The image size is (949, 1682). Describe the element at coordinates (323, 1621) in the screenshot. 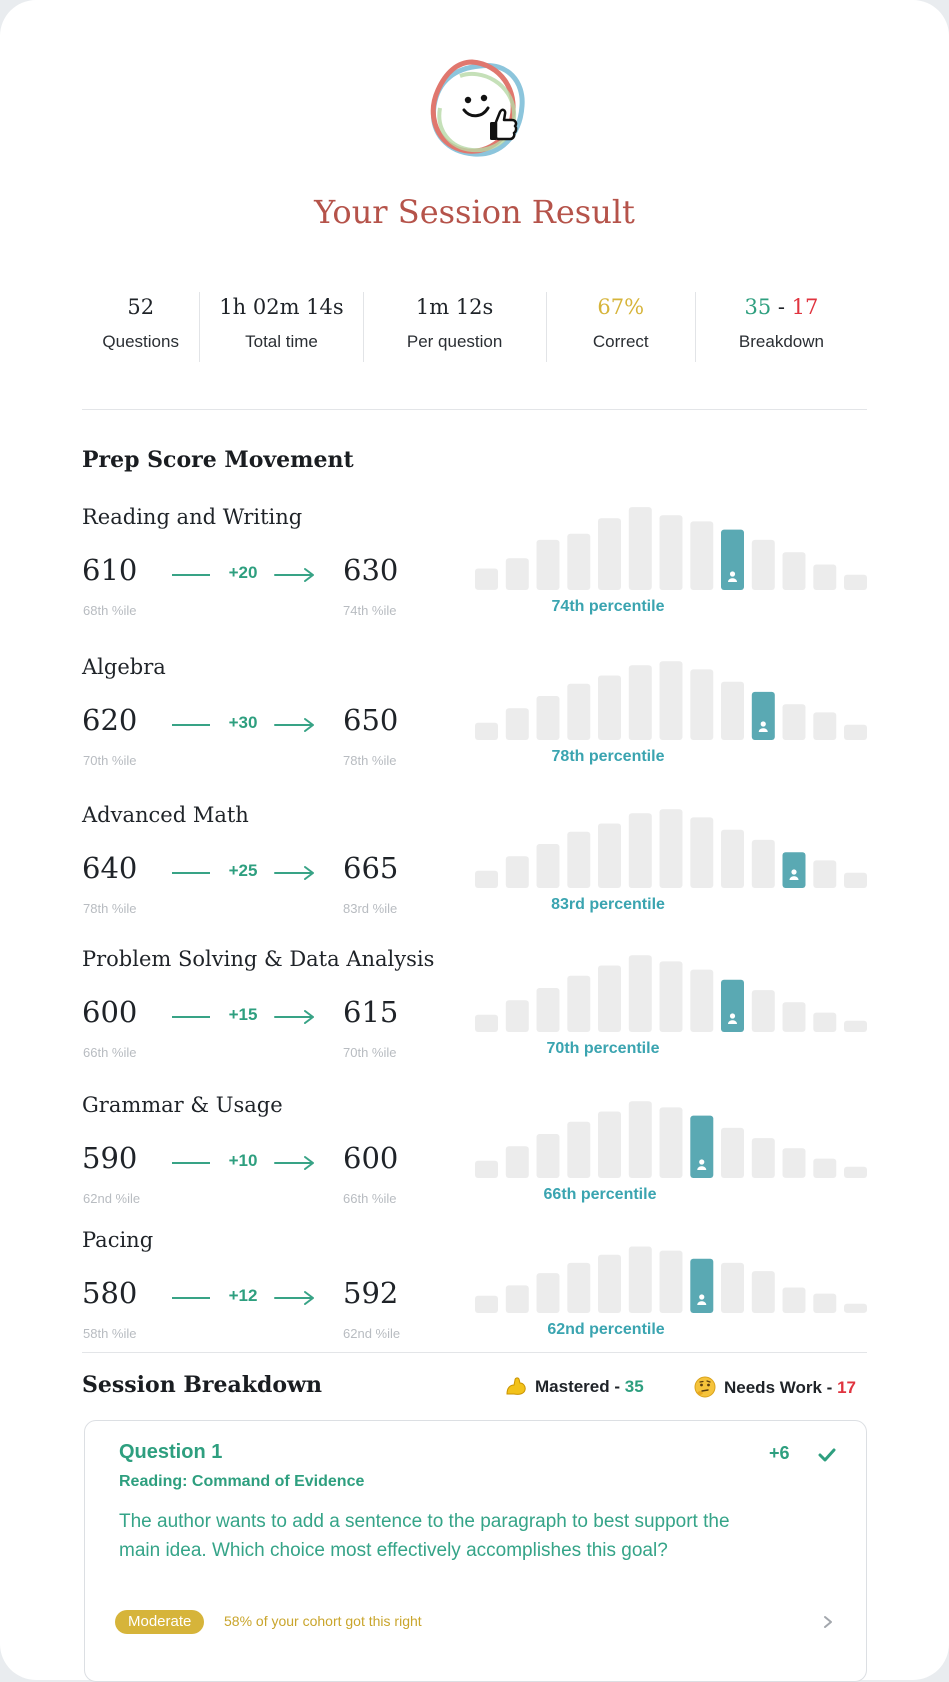

I see `cohort-stat: 58% of your cohort got this right` at that location.